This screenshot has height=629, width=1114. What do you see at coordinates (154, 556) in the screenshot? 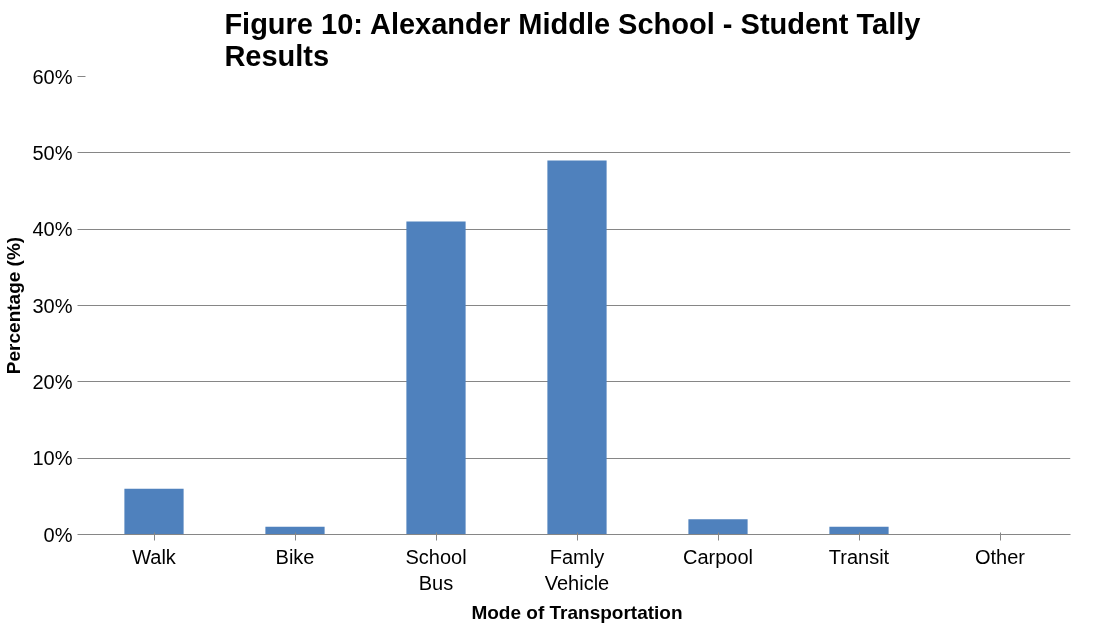
I see `x-tick-label: Walk` at bounding box center [154, 556].